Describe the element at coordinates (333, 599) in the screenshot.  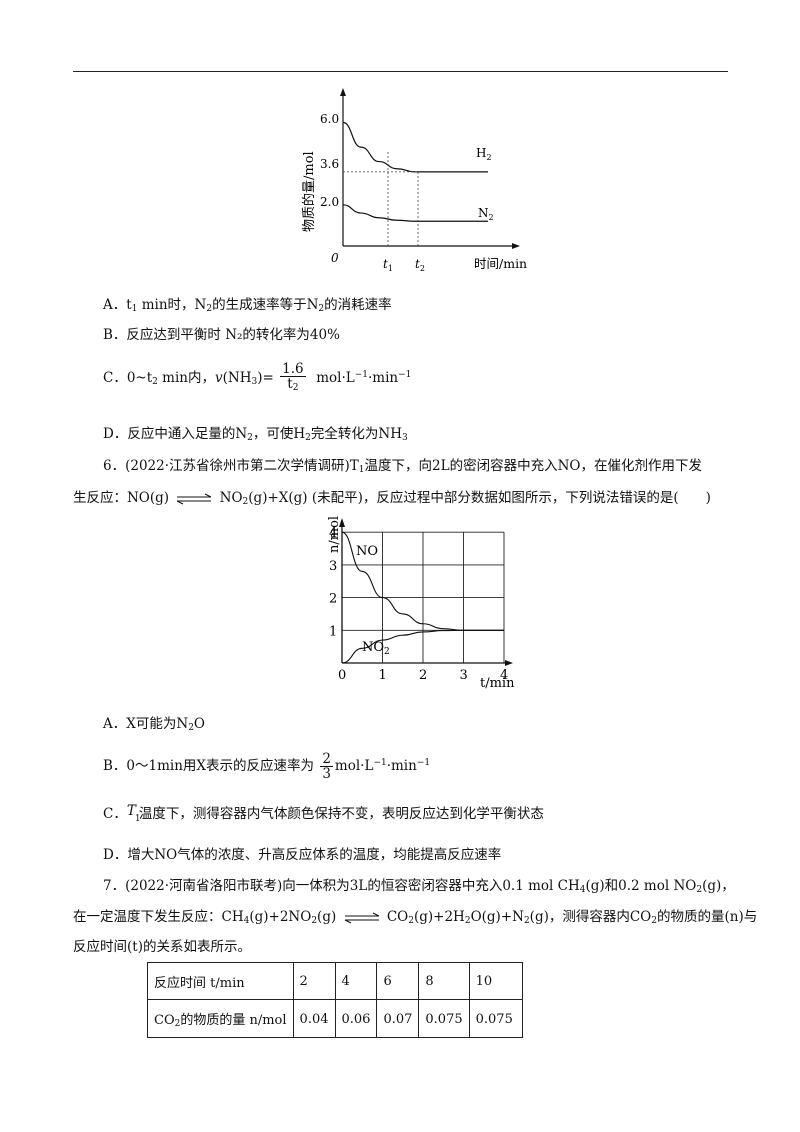
I see `fig2-ytick: 2` at that location.